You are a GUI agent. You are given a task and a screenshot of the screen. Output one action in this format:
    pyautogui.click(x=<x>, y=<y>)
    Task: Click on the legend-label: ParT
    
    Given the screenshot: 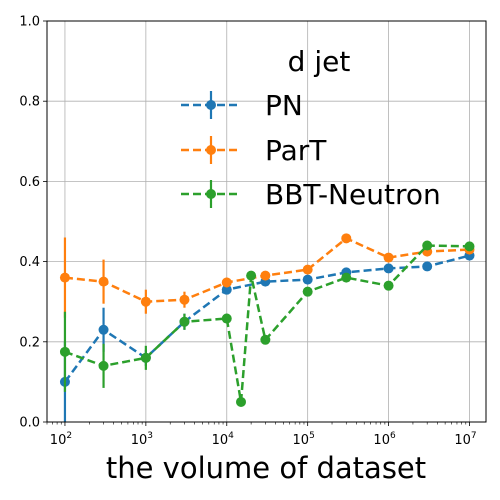 What is the action you would take?
    pyautogui.click(x=296, y=150)
    